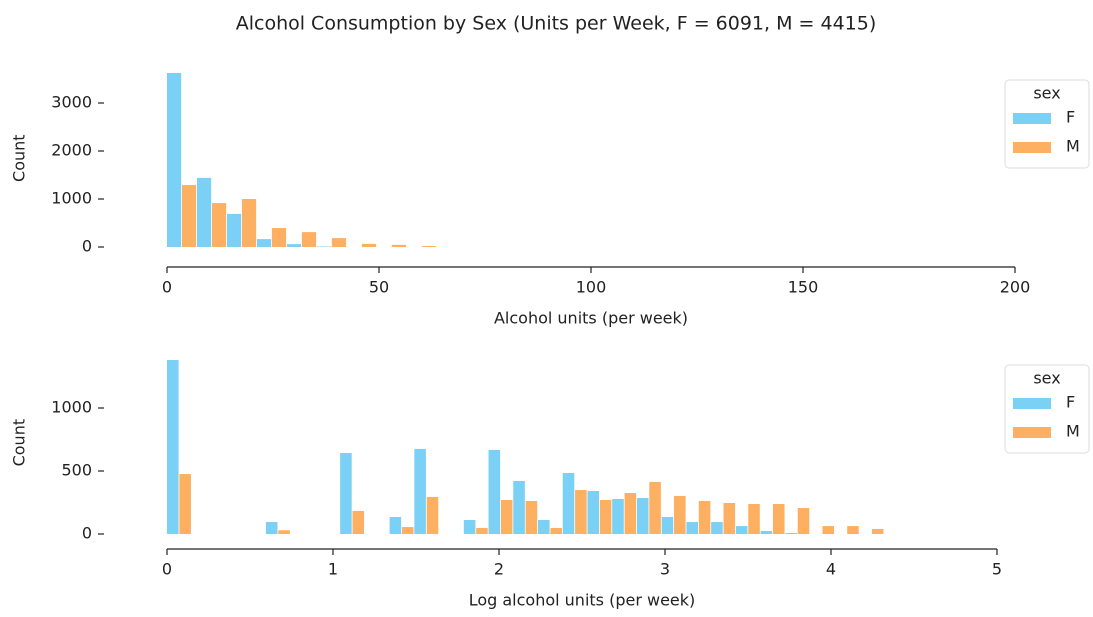  What do you see at coordinates (333, 569) in the screenshot?
I see `x-tick-label: 1` at bounding box center [333, 569].